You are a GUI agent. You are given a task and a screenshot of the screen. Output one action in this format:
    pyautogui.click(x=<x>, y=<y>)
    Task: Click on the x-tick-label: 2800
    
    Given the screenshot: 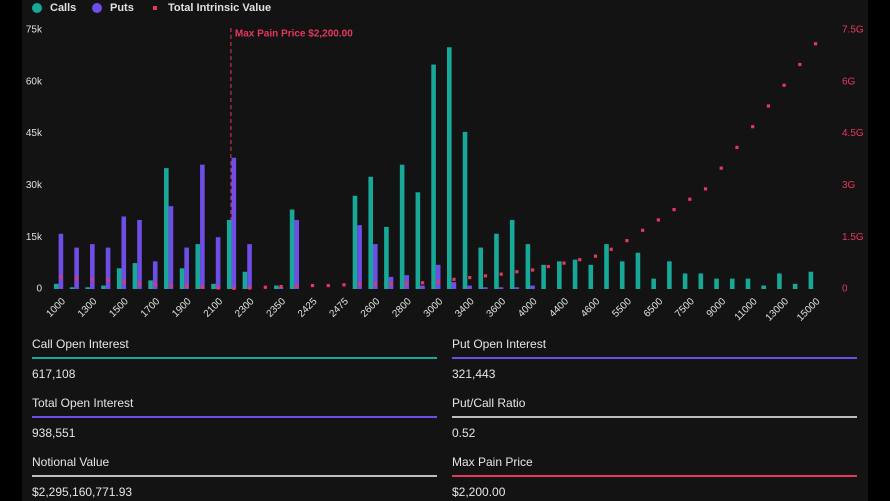 What is the action you would take?
    pyautogui.click(x=402, y=308)
    